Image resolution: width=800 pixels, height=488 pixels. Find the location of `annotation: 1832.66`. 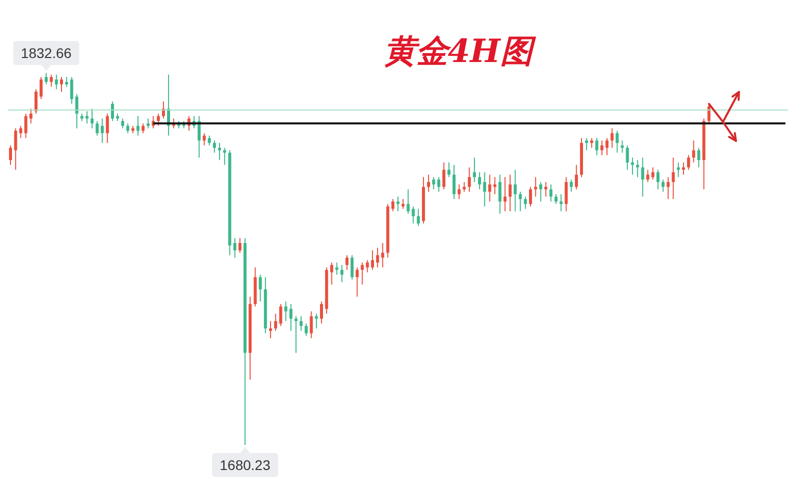

annotation: 1832.66 is located at coordinates (46, 53).